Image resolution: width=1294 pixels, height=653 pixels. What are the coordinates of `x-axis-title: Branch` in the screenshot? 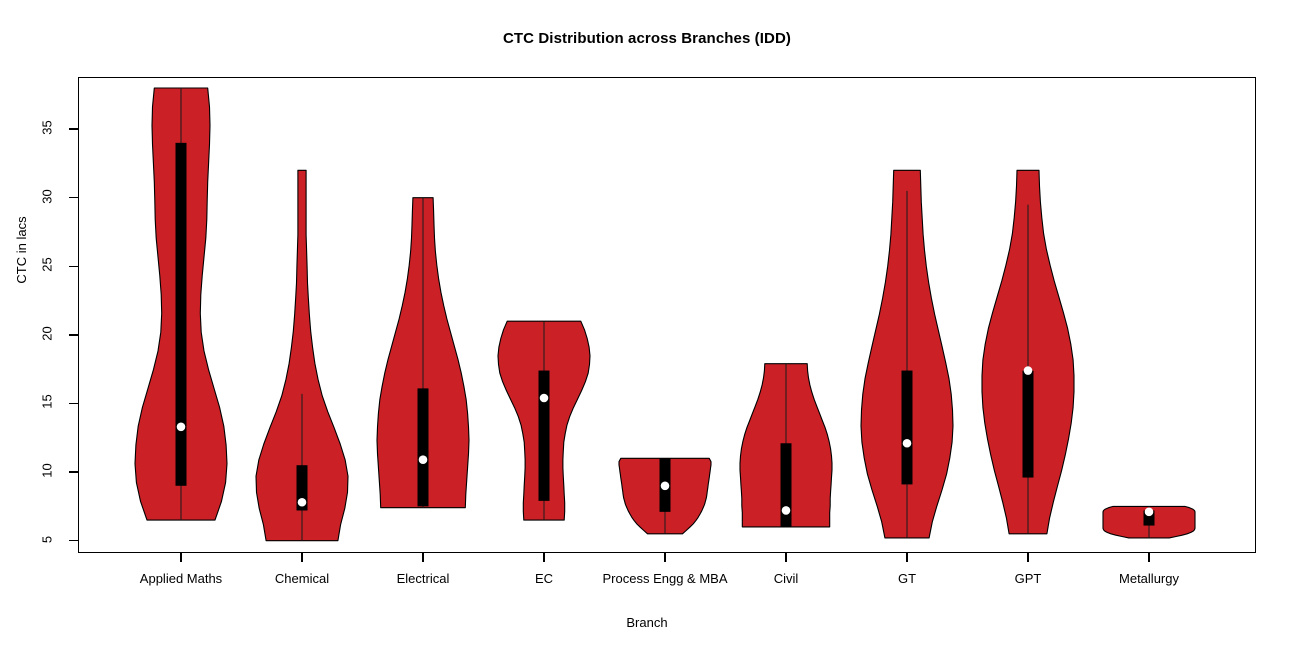 It's located at (647, 622).